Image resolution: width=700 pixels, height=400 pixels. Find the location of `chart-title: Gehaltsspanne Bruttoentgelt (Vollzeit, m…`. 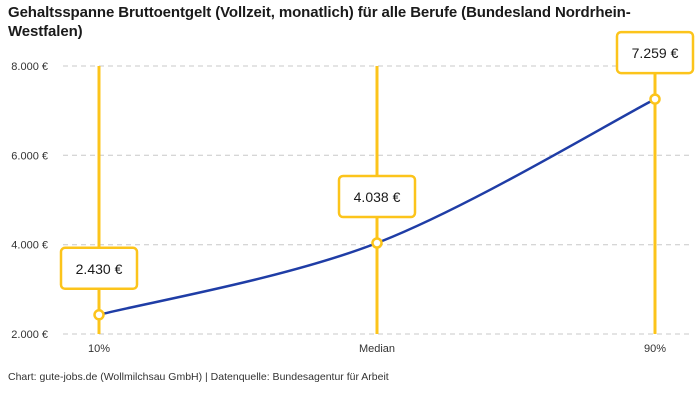

chart-title: Gehaltsspanne Bruttoentgelt (Vollzeit, m… is located at coordinates (319, 22).